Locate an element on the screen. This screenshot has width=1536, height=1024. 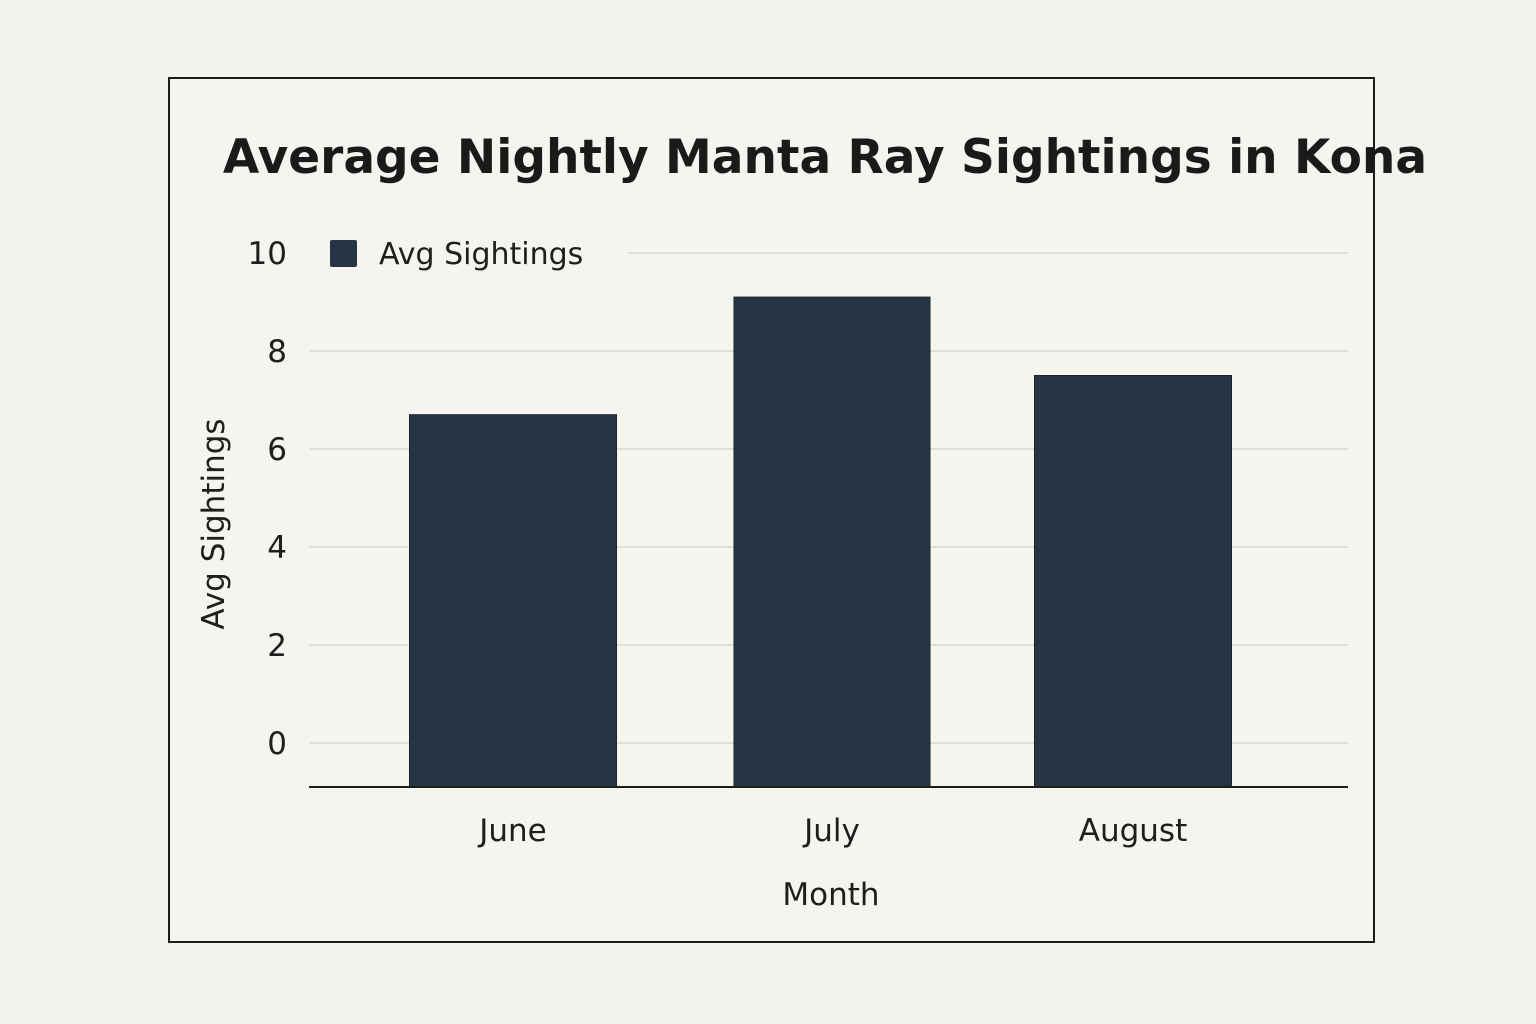
bar-july is located at coordinates (832, 542).